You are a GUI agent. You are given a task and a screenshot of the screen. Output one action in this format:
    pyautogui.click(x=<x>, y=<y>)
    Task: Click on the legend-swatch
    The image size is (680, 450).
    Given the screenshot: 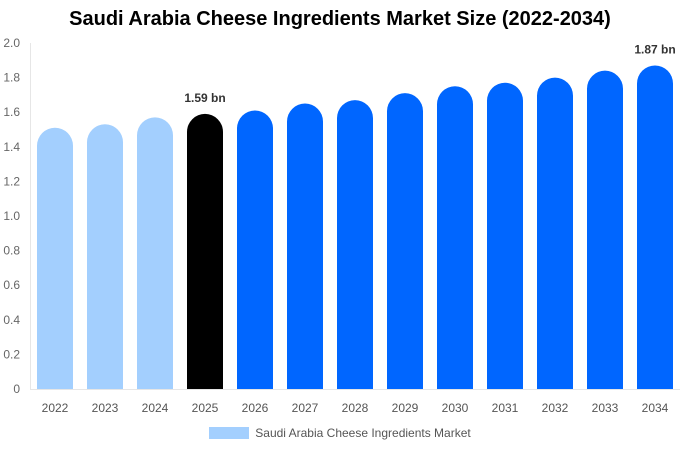 What is the action you would take?
    pyautogui.click(x=229, y=433)
    